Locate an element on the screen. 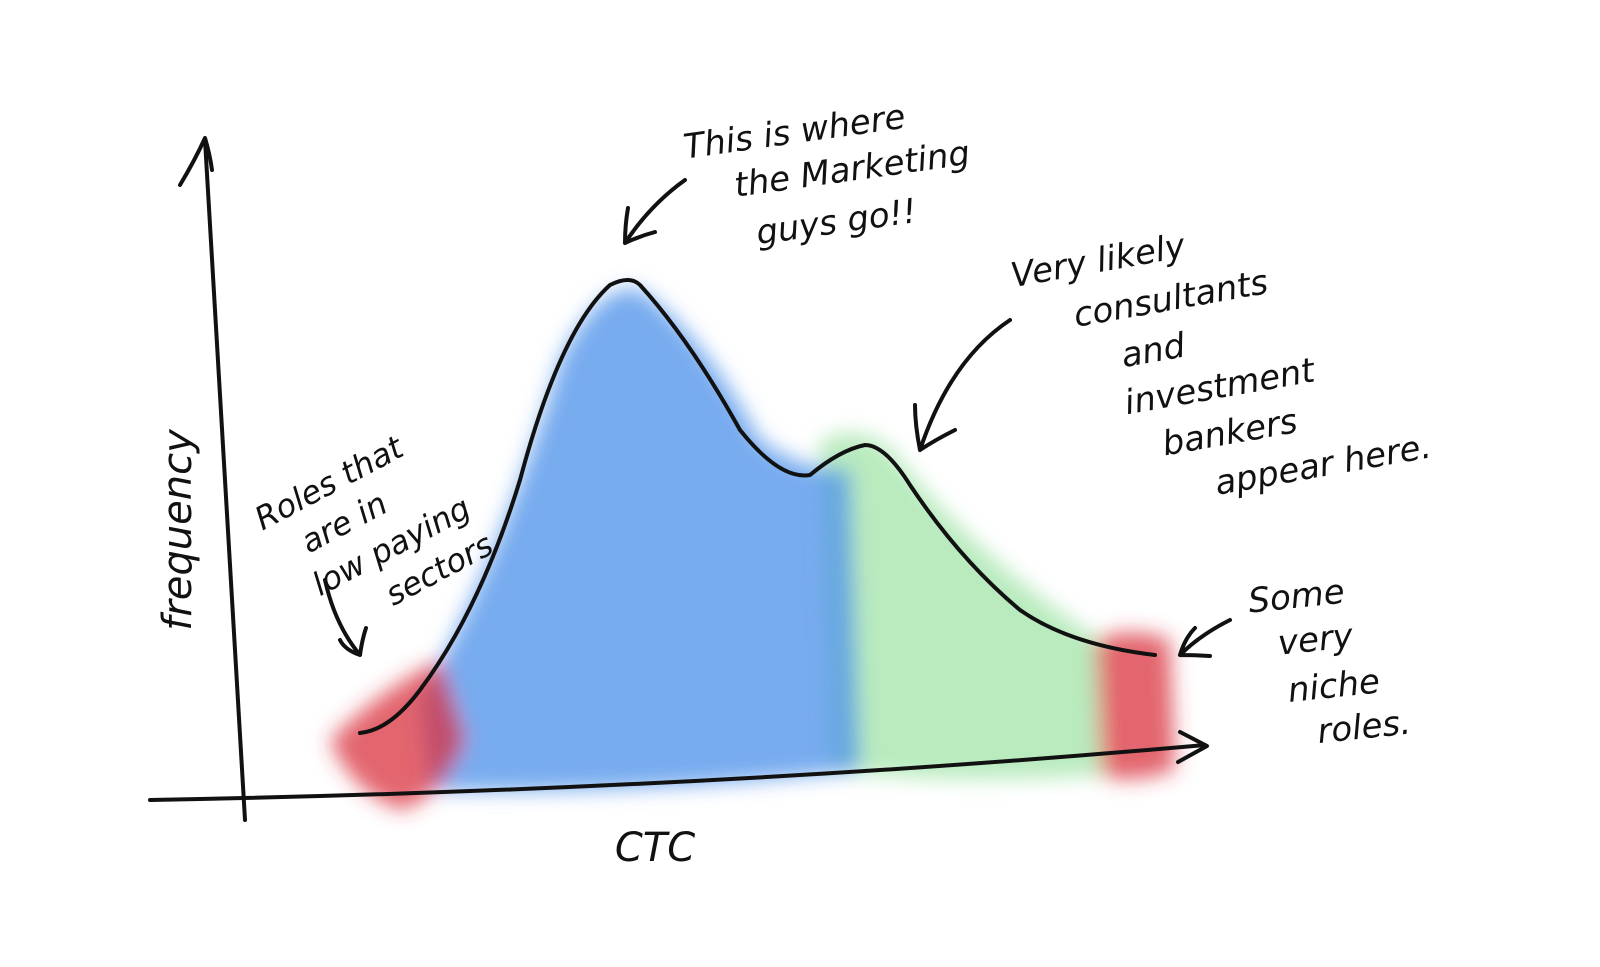  arrow-consultants is located at coordinates (962, 385).